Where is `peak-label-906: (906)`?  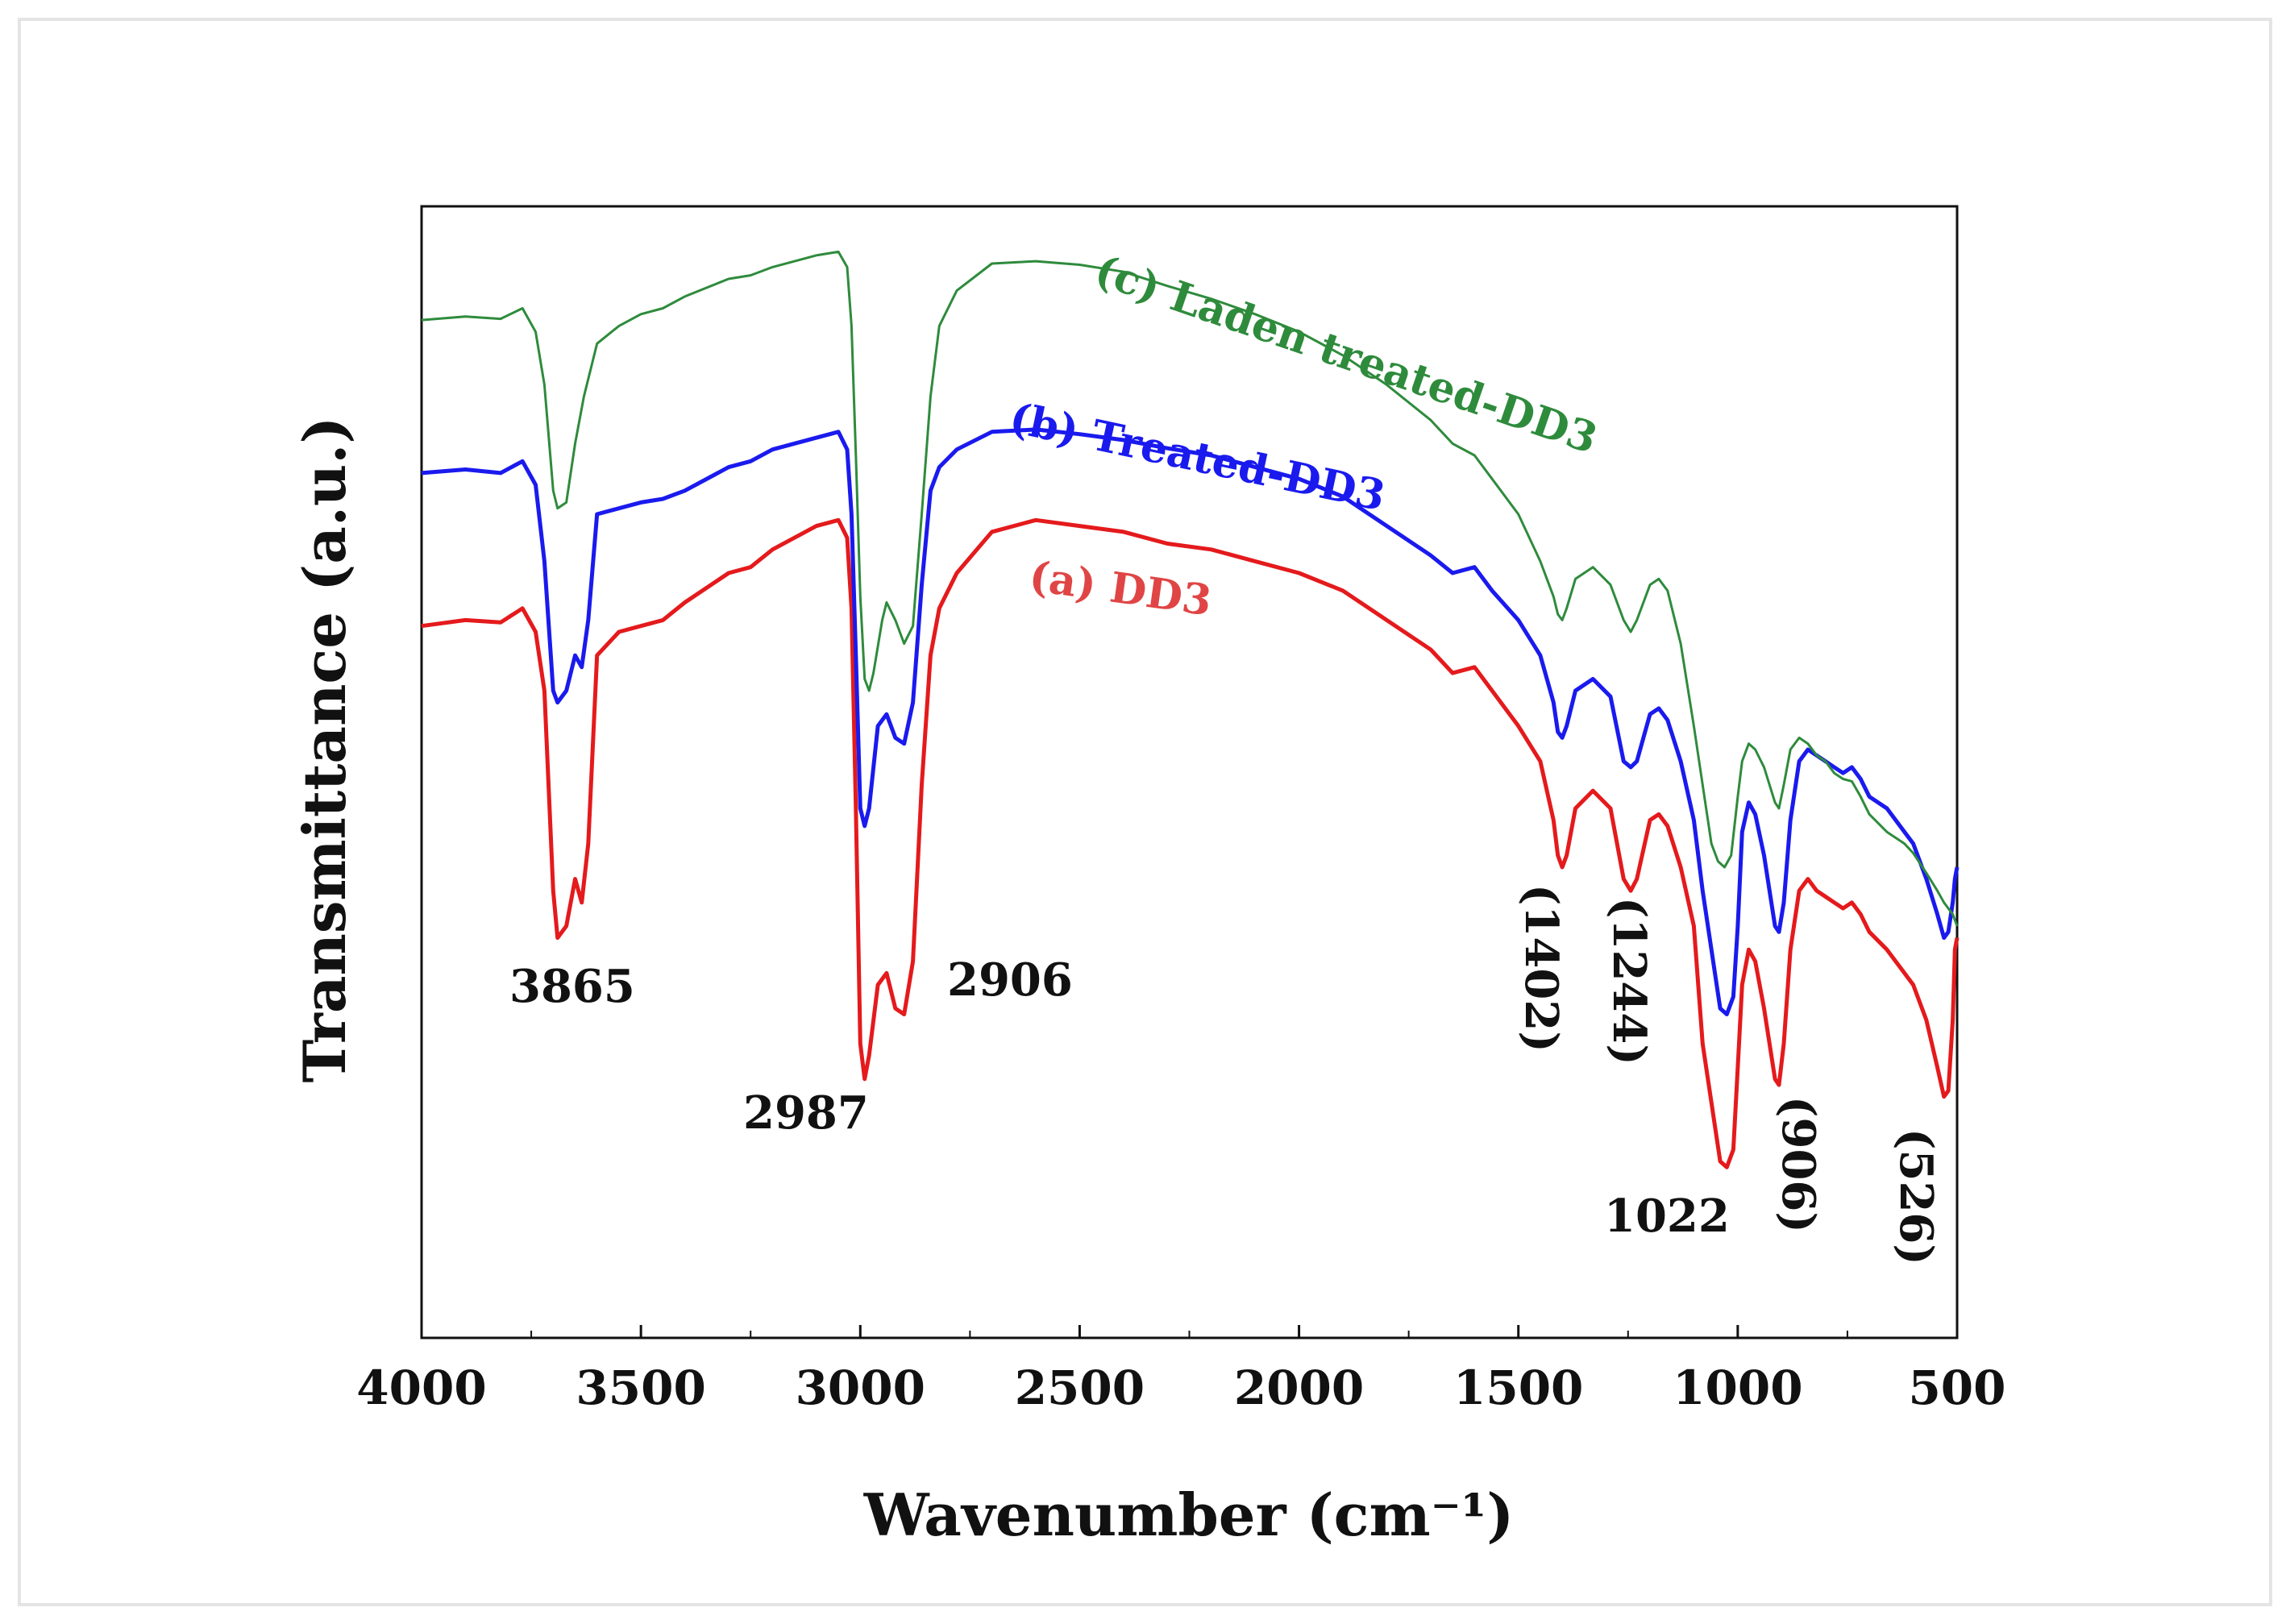
peak-label-906: (906) is located at coordinates (1798, 1164).